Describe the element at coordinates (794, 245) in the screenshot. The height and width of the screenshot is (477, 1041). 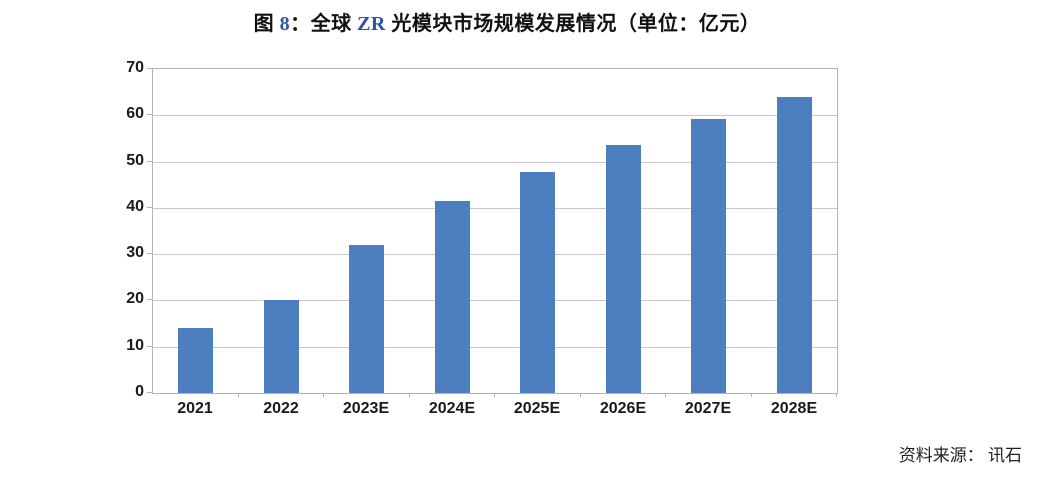
I see `bar-2028E` at that location.